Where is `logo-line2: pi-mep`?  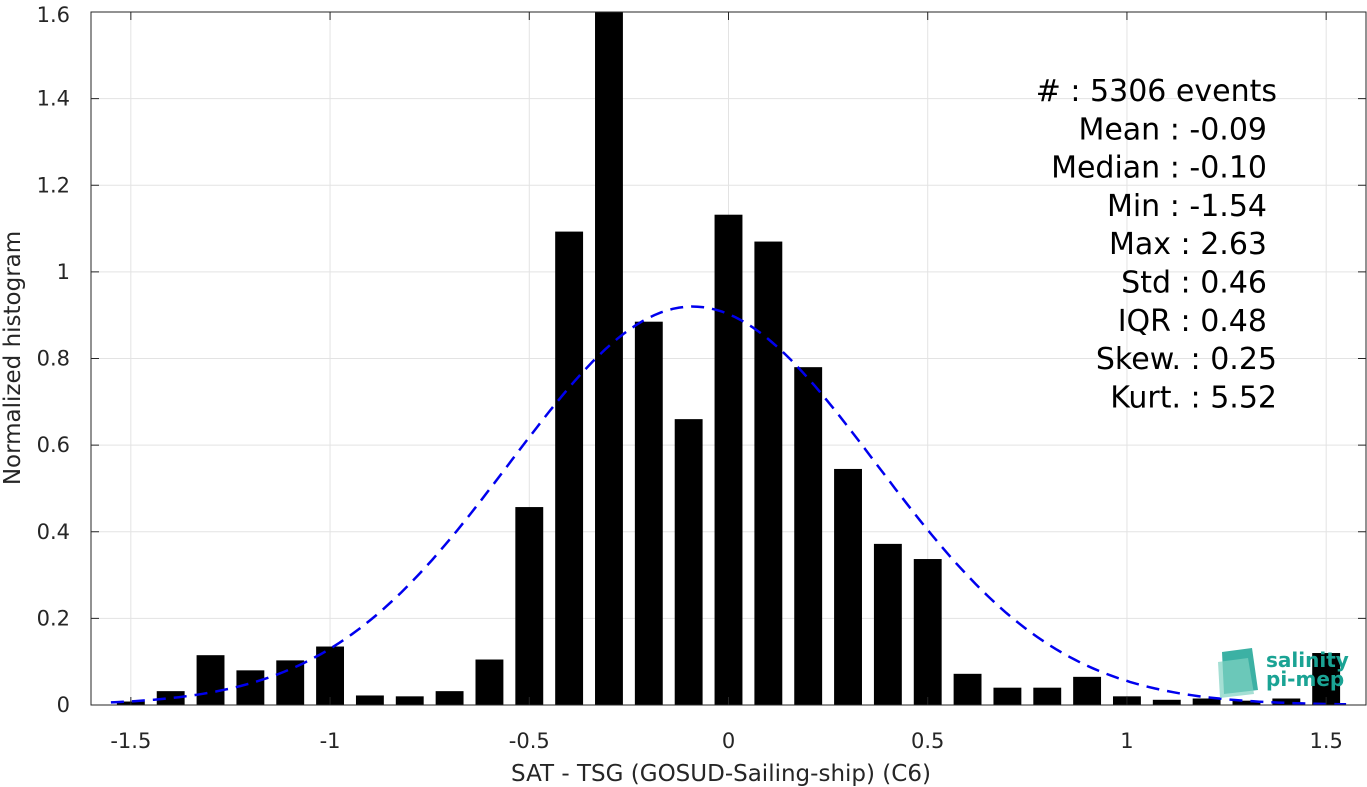
logo-line2: pi-mep is located at coordinates (1305, 679).